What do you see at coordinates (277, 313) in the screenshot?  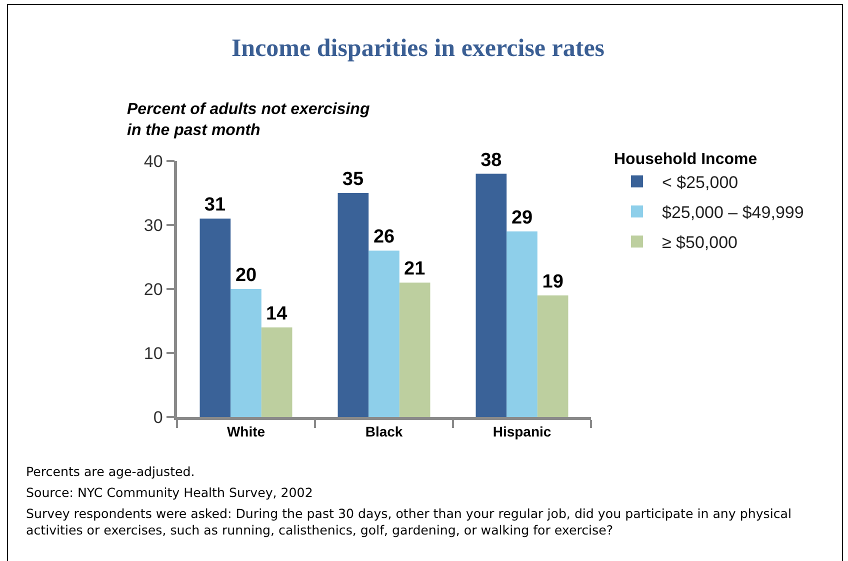 I see `data-label: 14` at bounding box center [277, 313].